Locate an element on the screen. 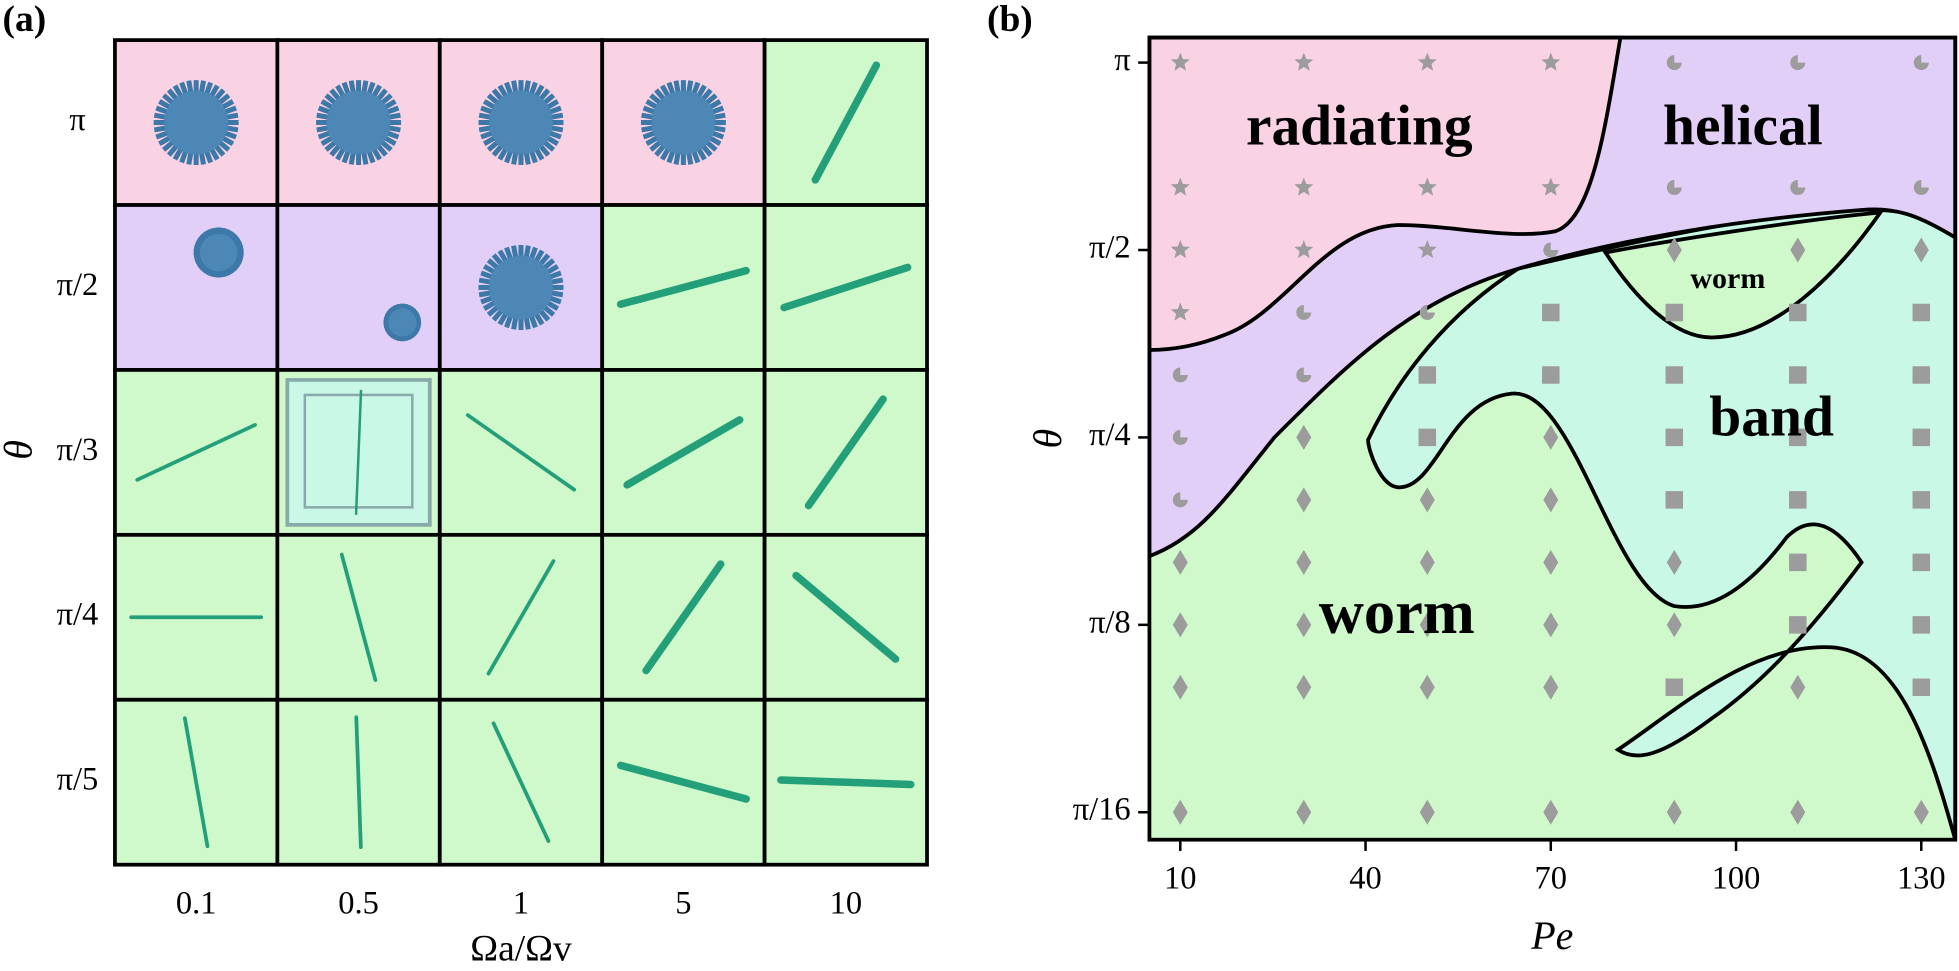 Image resolution: width=1959 pixels, height=971 pixels. x-tick-label: 130 is located at coordinates (1921, 878).